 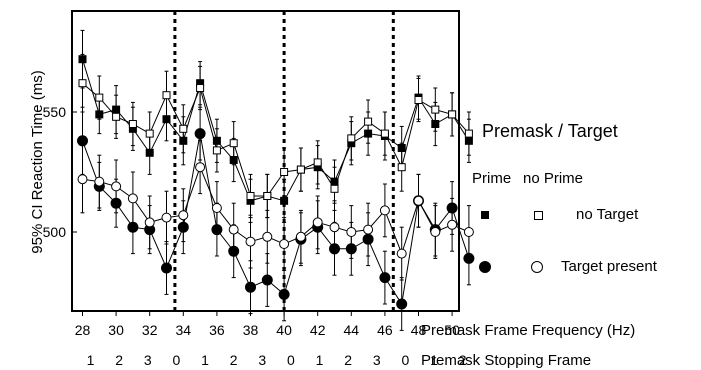 I want to click on x-tick-label: 28, so click(x=83, y=330).